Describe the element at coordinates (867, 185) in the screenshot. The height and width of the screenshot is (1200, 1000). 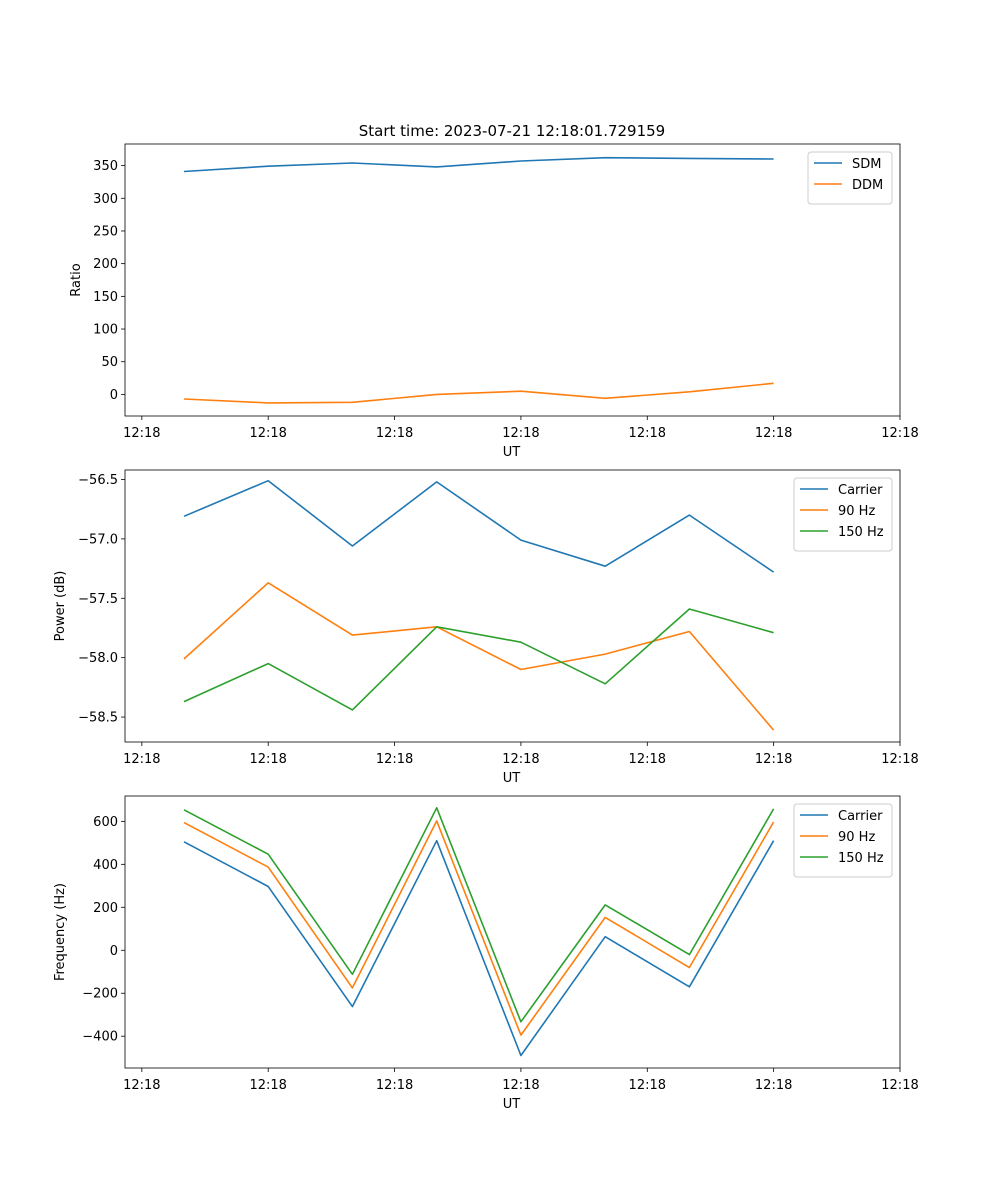
I see `legend-label: DDM` at that location.